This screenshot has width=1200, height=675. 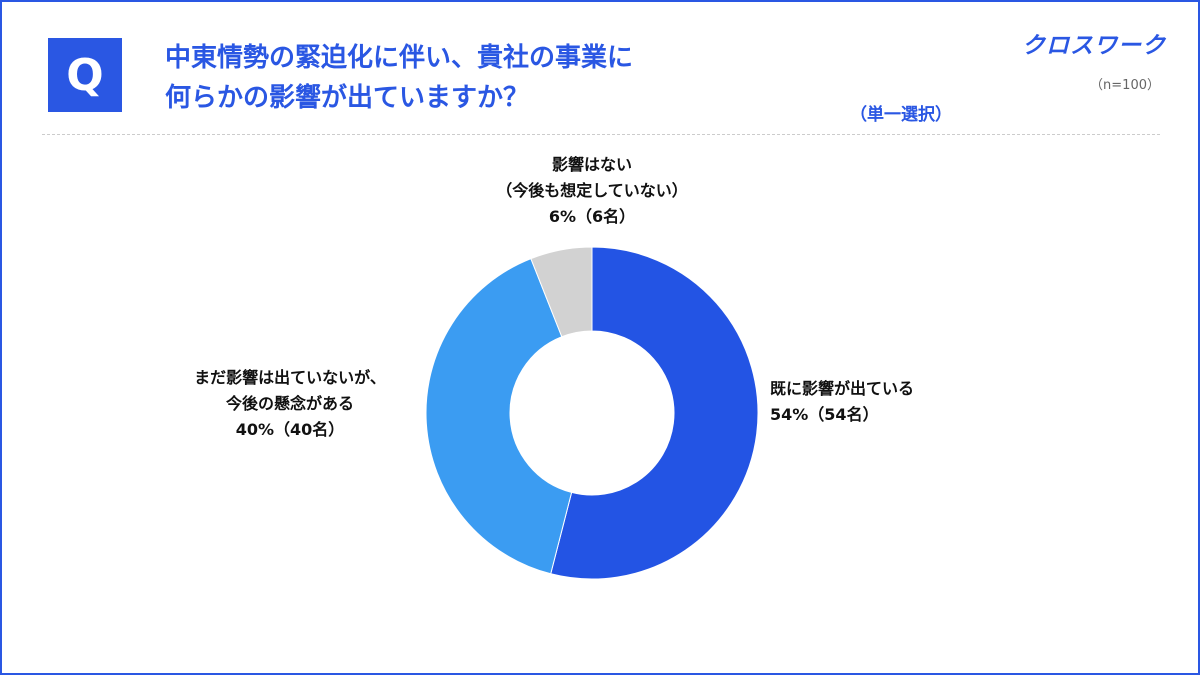 What do you see at coordinates (591, 164) in the screenshot?
I see `slice-label-text: 影響はない` at bounding box center [591, 164].